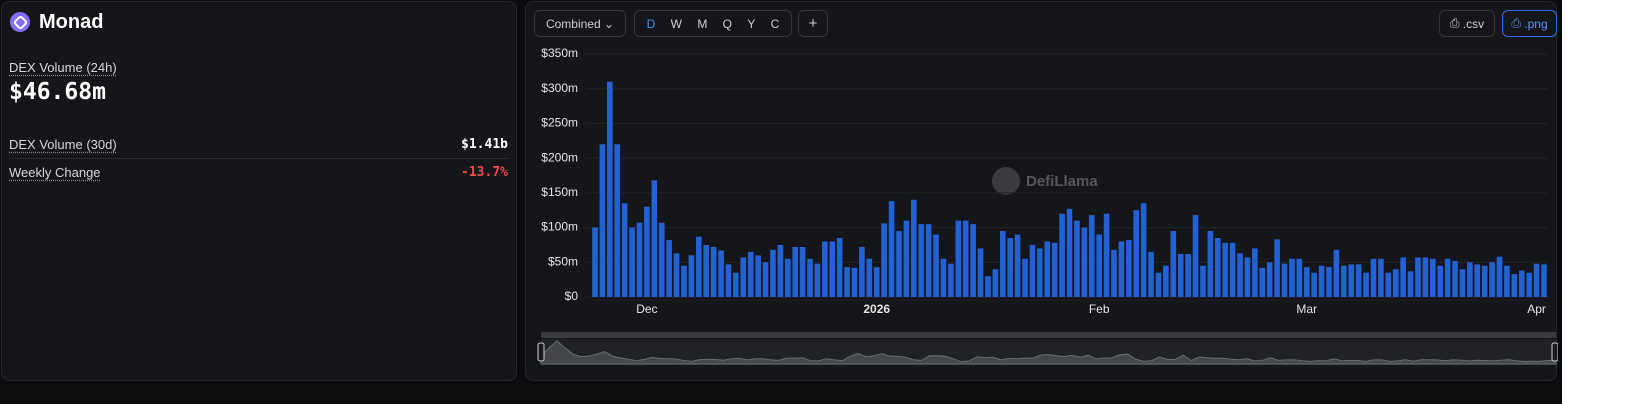 This screenshot has height=404, width=1647. Describe the element at coordinates (71, 22) in the screenshot. I see `chain-name: Monad` at that location.